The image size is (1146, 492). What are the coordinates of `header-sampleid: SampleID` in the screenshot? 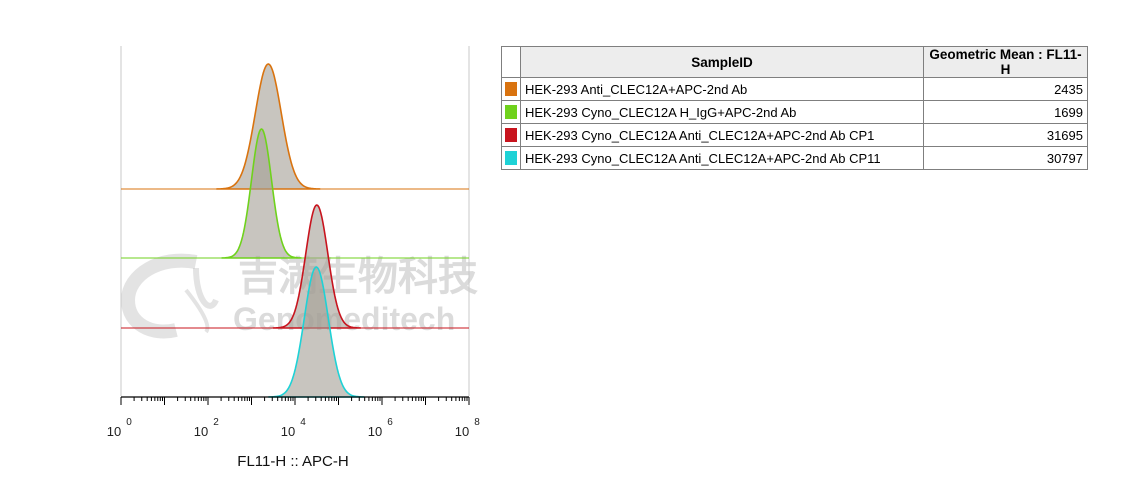 It's located at (722, 62).